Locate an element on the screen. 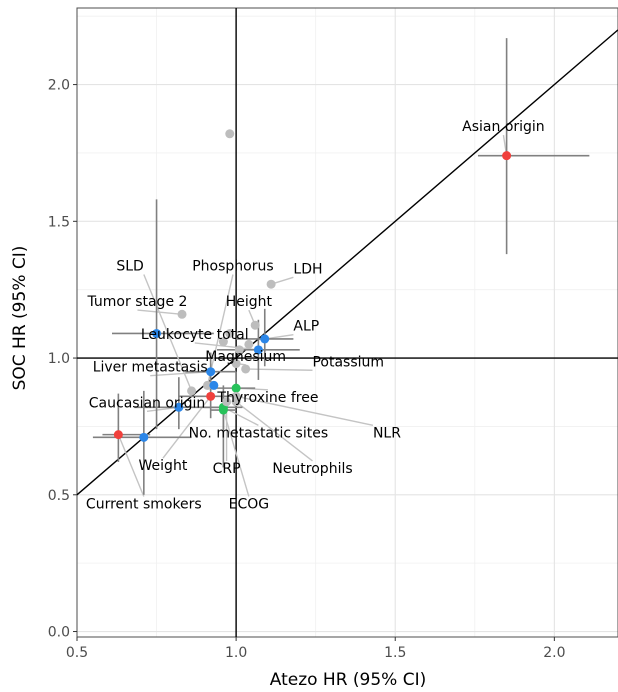 The image size is (618, 692). point-label: No. metastatic sites is located at coordinates (258, 433).